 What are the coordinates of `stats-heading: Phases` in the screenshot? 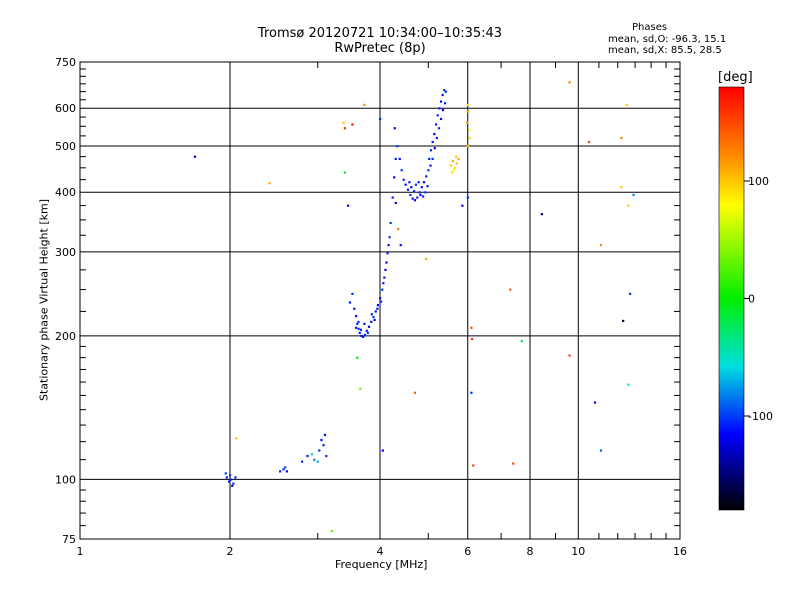 It's located at (650, 27).